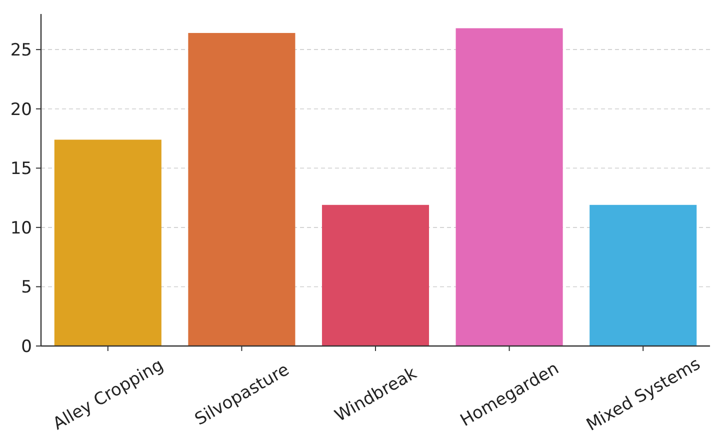 This screenshot has width=718, height=446. Describe the element at coordinates (21, 228) in the screenshot. I see `y-tick-label: 10` at that location.